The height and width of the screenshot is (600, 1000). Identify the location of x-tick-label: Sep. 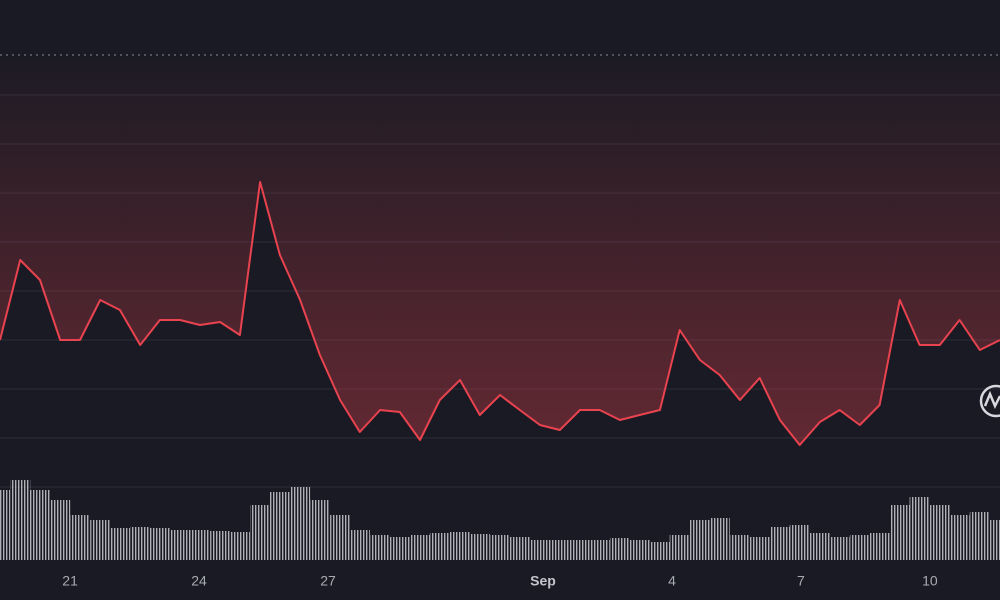
(543, 581).